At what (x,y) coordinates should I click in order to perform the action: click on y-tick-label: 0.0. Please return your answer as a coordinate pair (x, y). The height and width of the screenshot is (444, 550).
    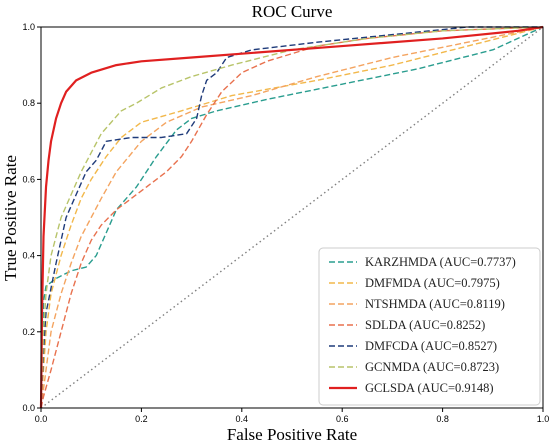
    Looking at the image, I should click on (28, 408).